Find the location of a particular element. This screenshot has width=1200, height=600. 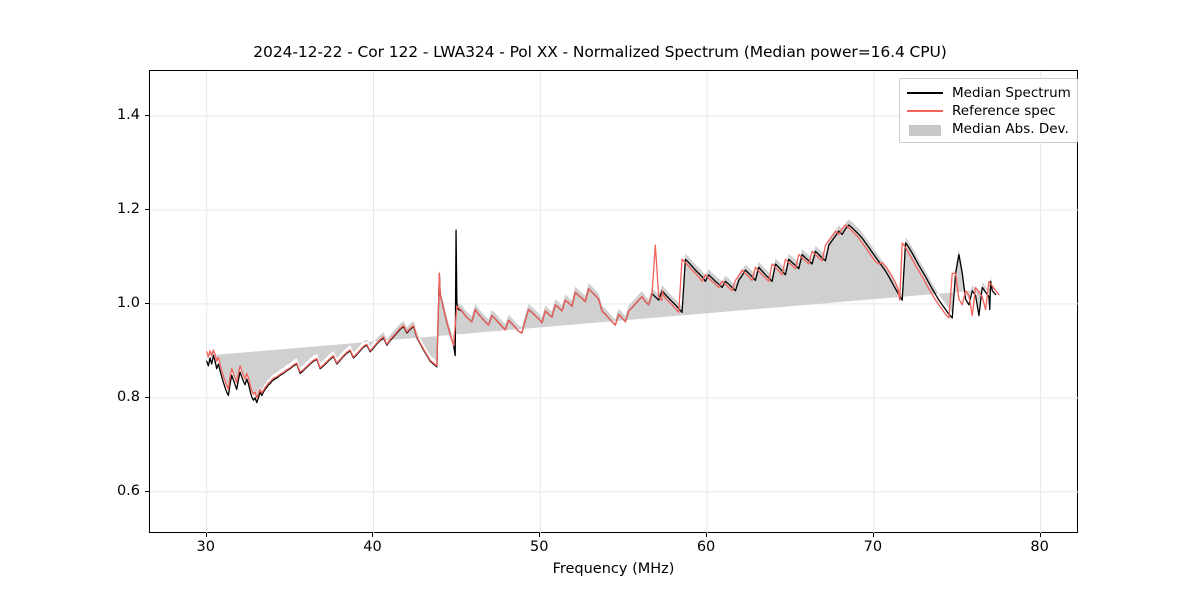

y-tick-label: 1.4 is located at coordinates (128, 115).